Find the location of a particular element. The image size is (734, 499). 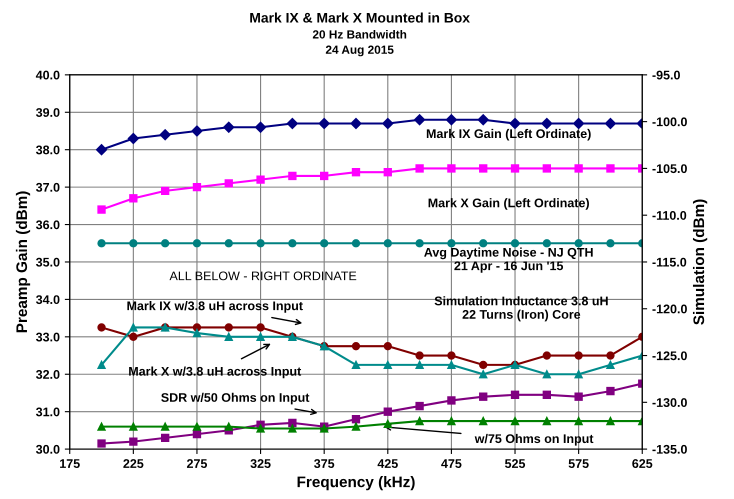

x-tick-label: 575 is located at coordinates (578, 463).